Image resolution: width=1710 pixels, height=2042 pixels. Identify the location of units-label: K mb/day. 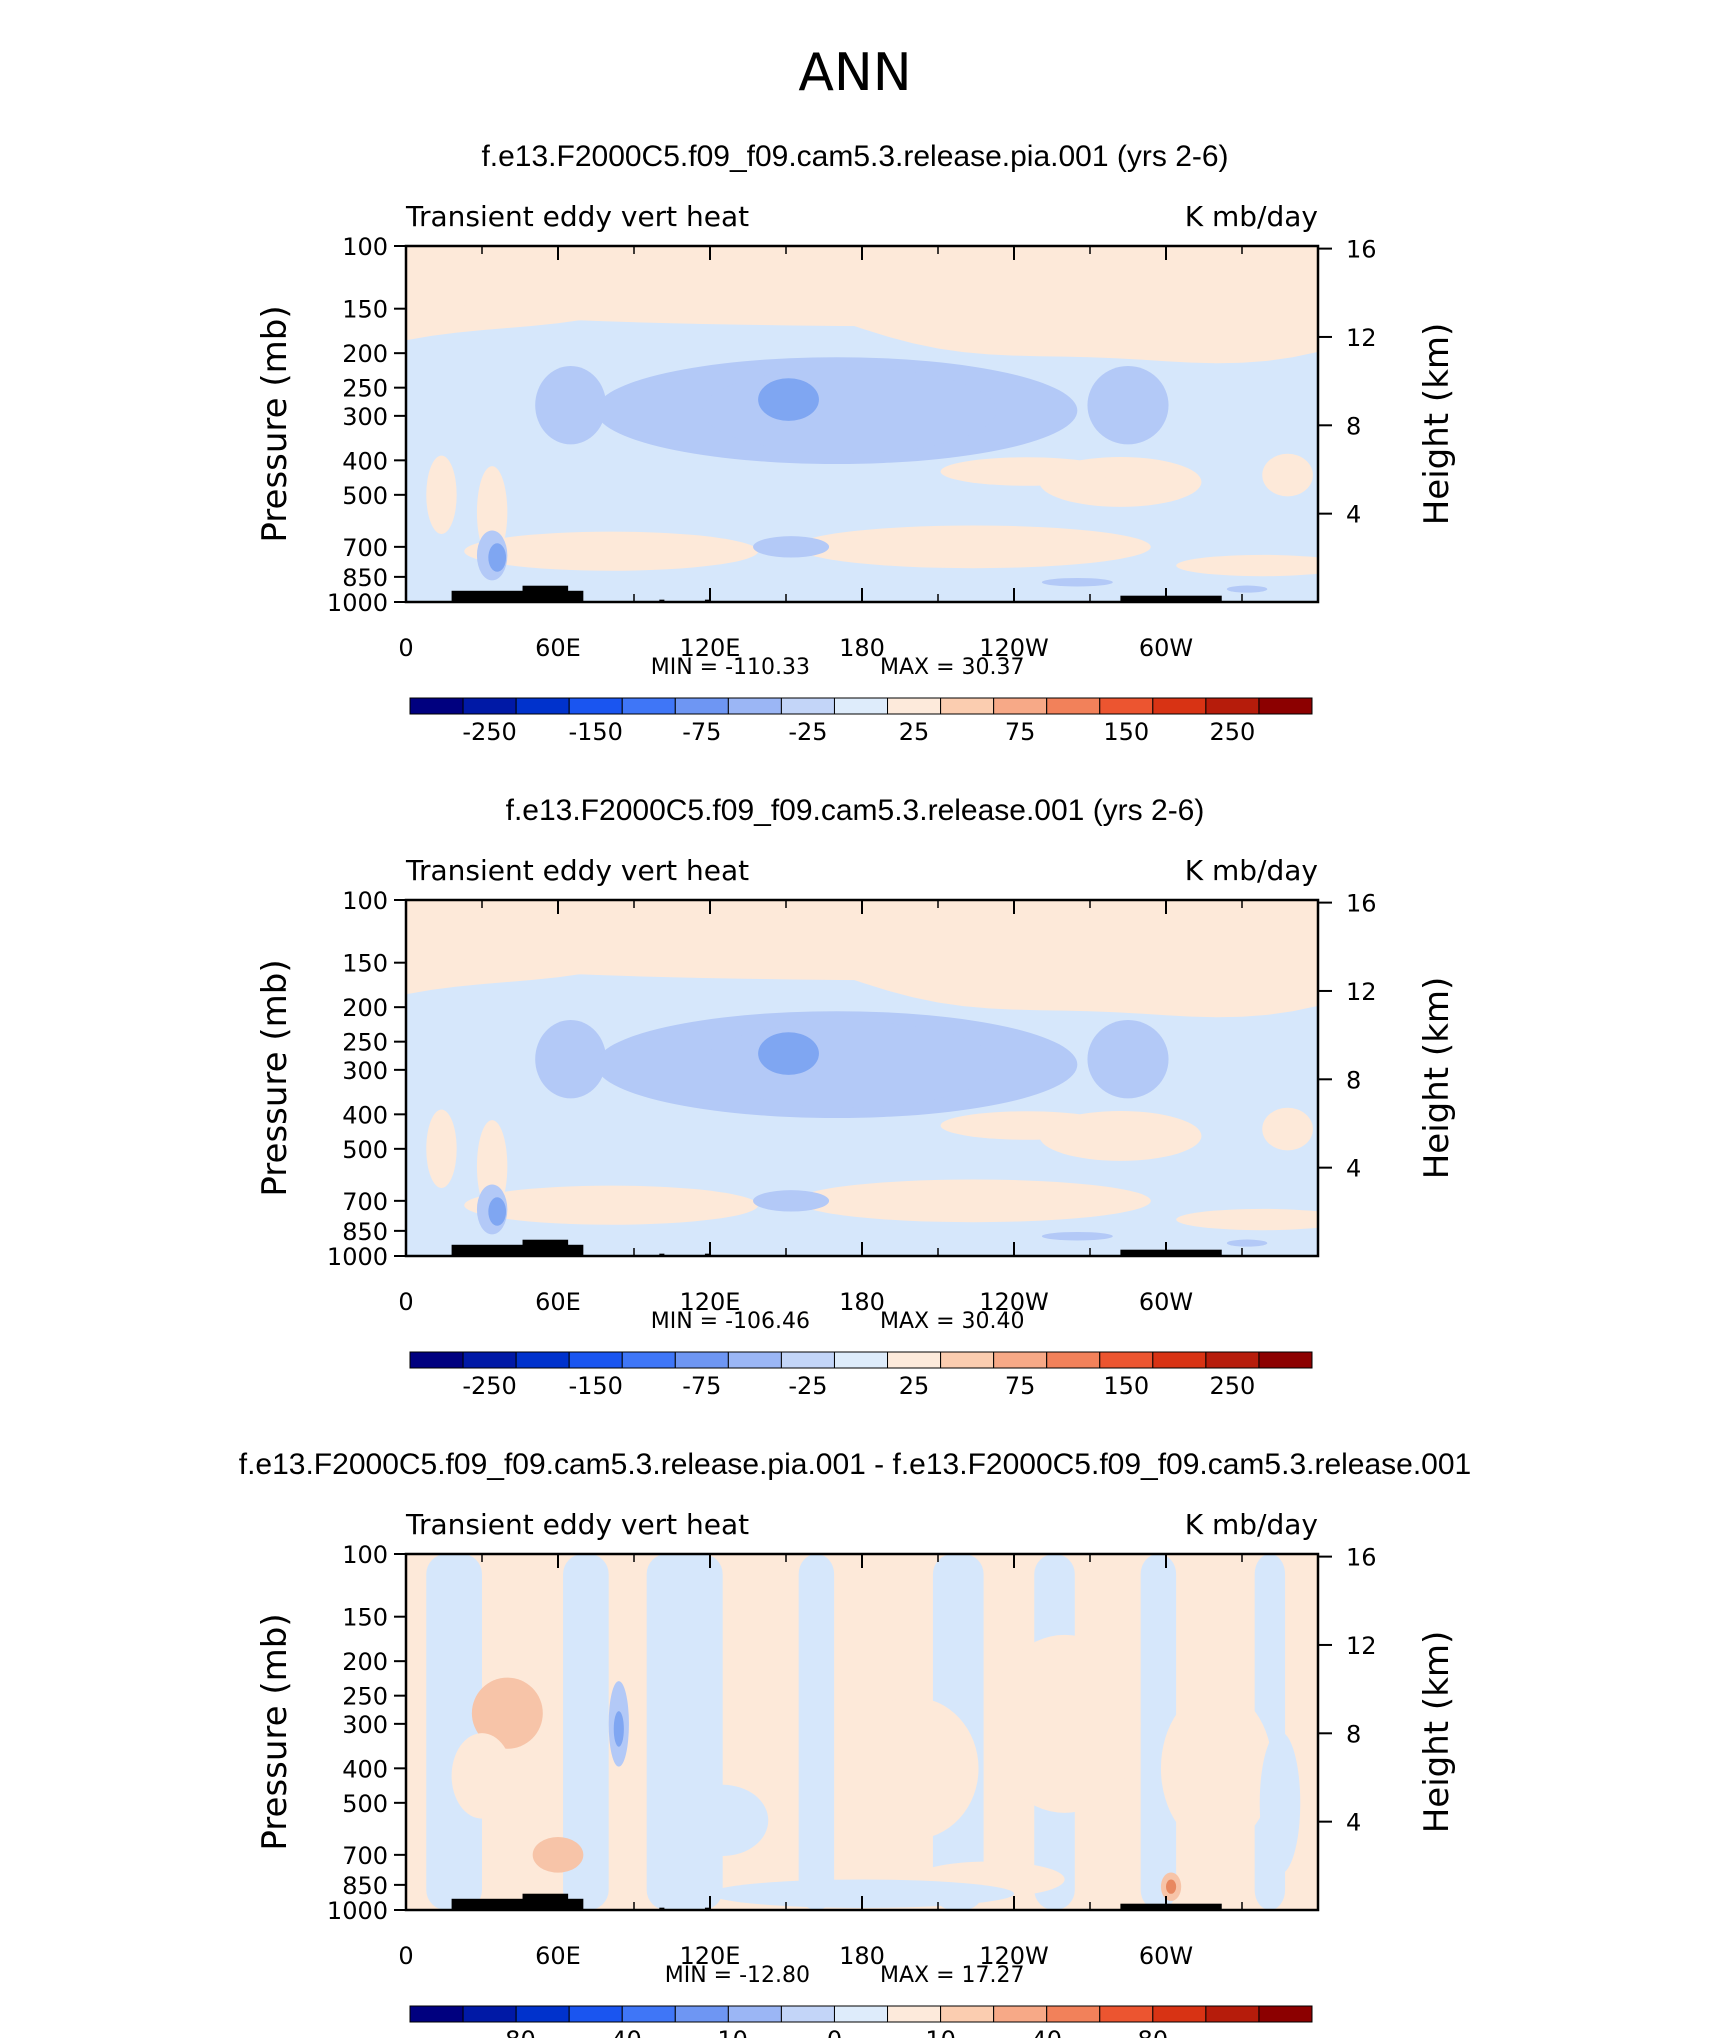
(1251, 216).